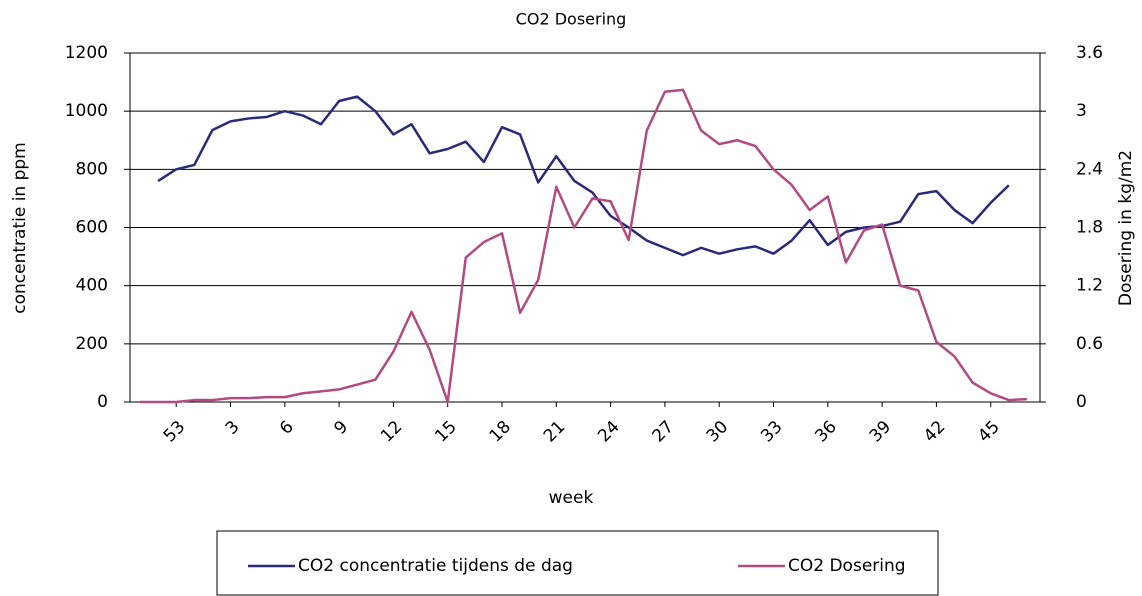  What do you see at coordinates (102, 402) in the screenshot?
I see `y-tick-label: 0` at bounding box center [102, 402].